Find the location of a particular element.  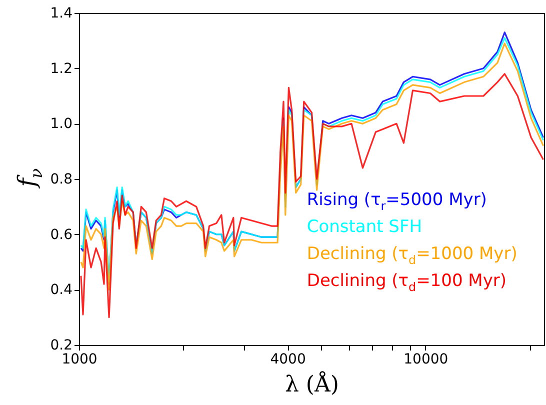

y-tick-label: 0.2 is located at coordinates (61, 346).